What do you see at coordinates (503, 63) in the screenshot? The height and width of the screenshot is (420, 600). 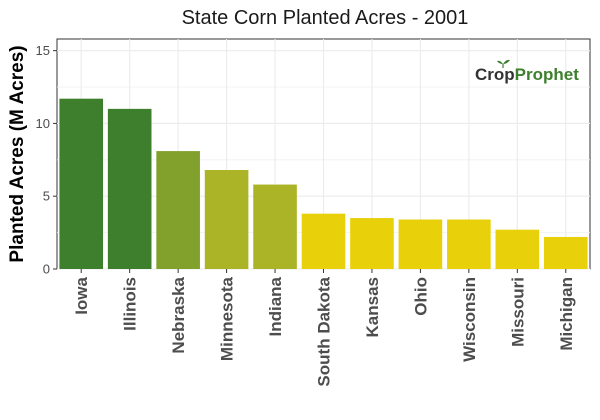 I see `seedling-icon` at bounding box center [503, 63].